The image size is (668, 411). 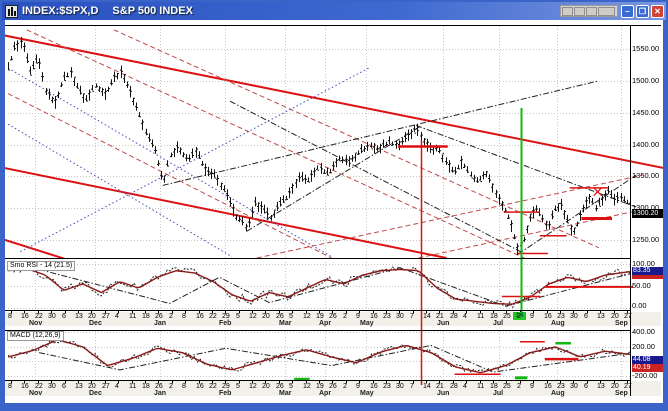 What do you see at coordinates (36, 393) in the screenshot?
I see `month-label: Nov` at bounding box center [36, 393].